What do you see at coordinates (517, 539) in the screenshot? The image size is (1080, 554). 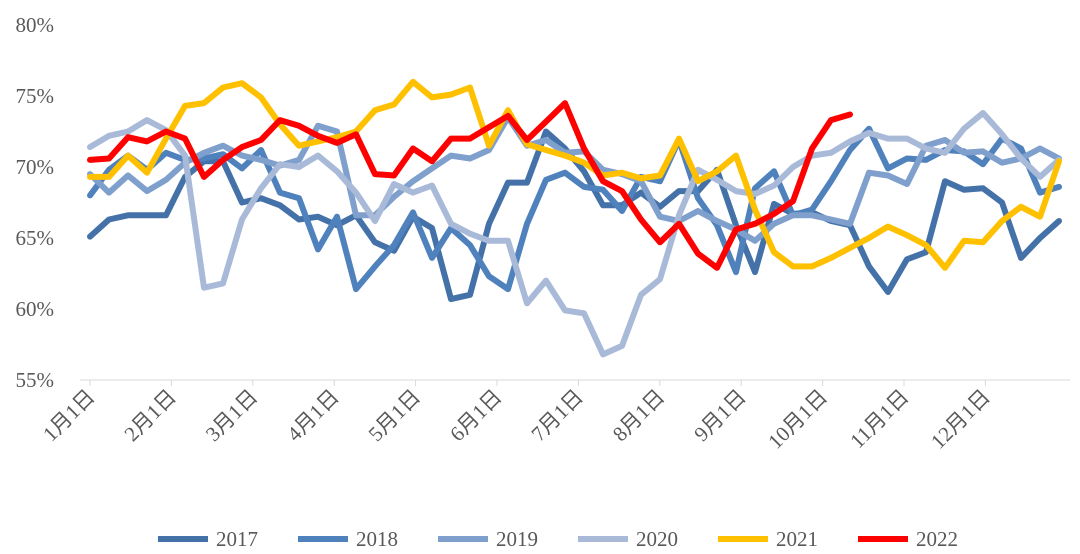 I see `legend-label: 2019` at bounding box center [517, 539].